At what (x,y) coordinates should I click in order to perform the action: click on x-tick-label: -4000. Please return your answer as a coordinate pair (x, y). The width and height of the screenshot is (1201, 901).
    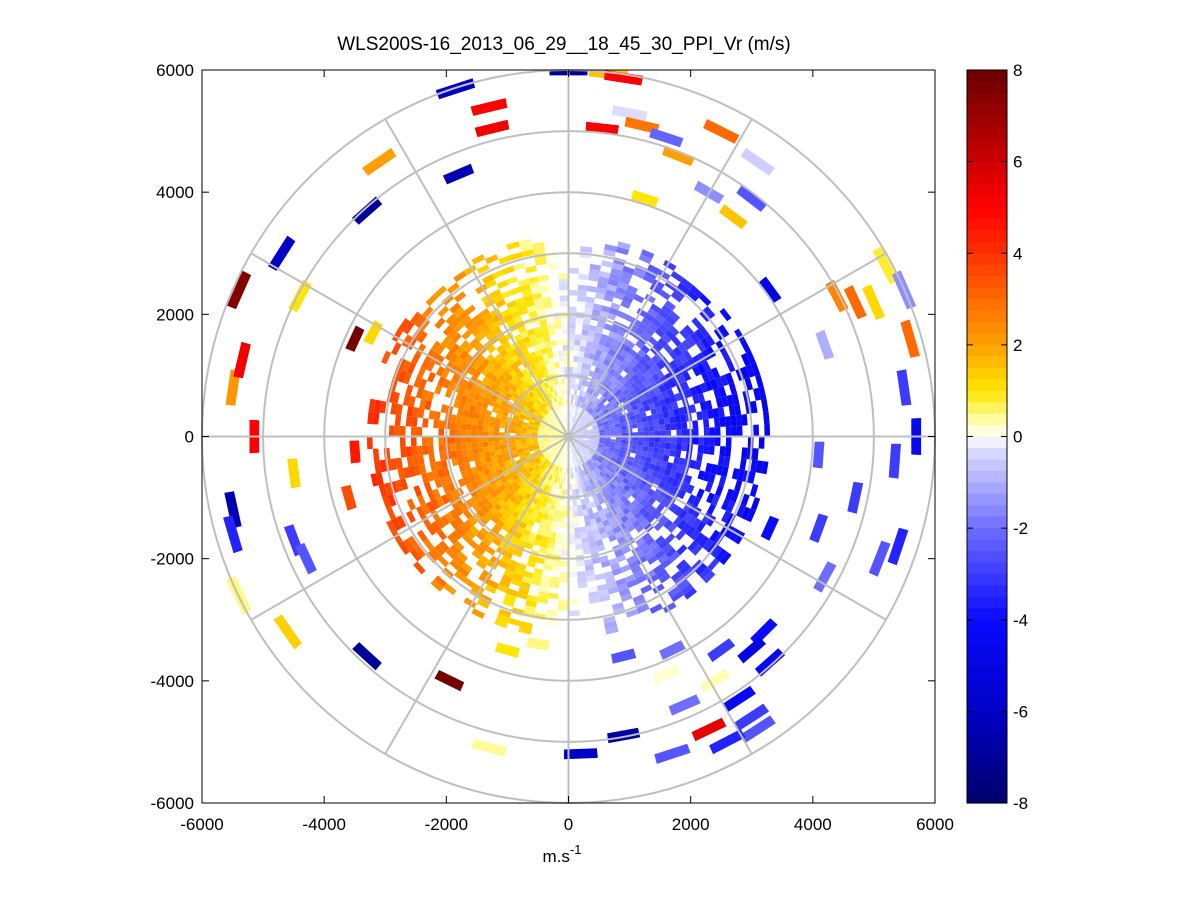
    Looking at the image, I should click on (323, 824).